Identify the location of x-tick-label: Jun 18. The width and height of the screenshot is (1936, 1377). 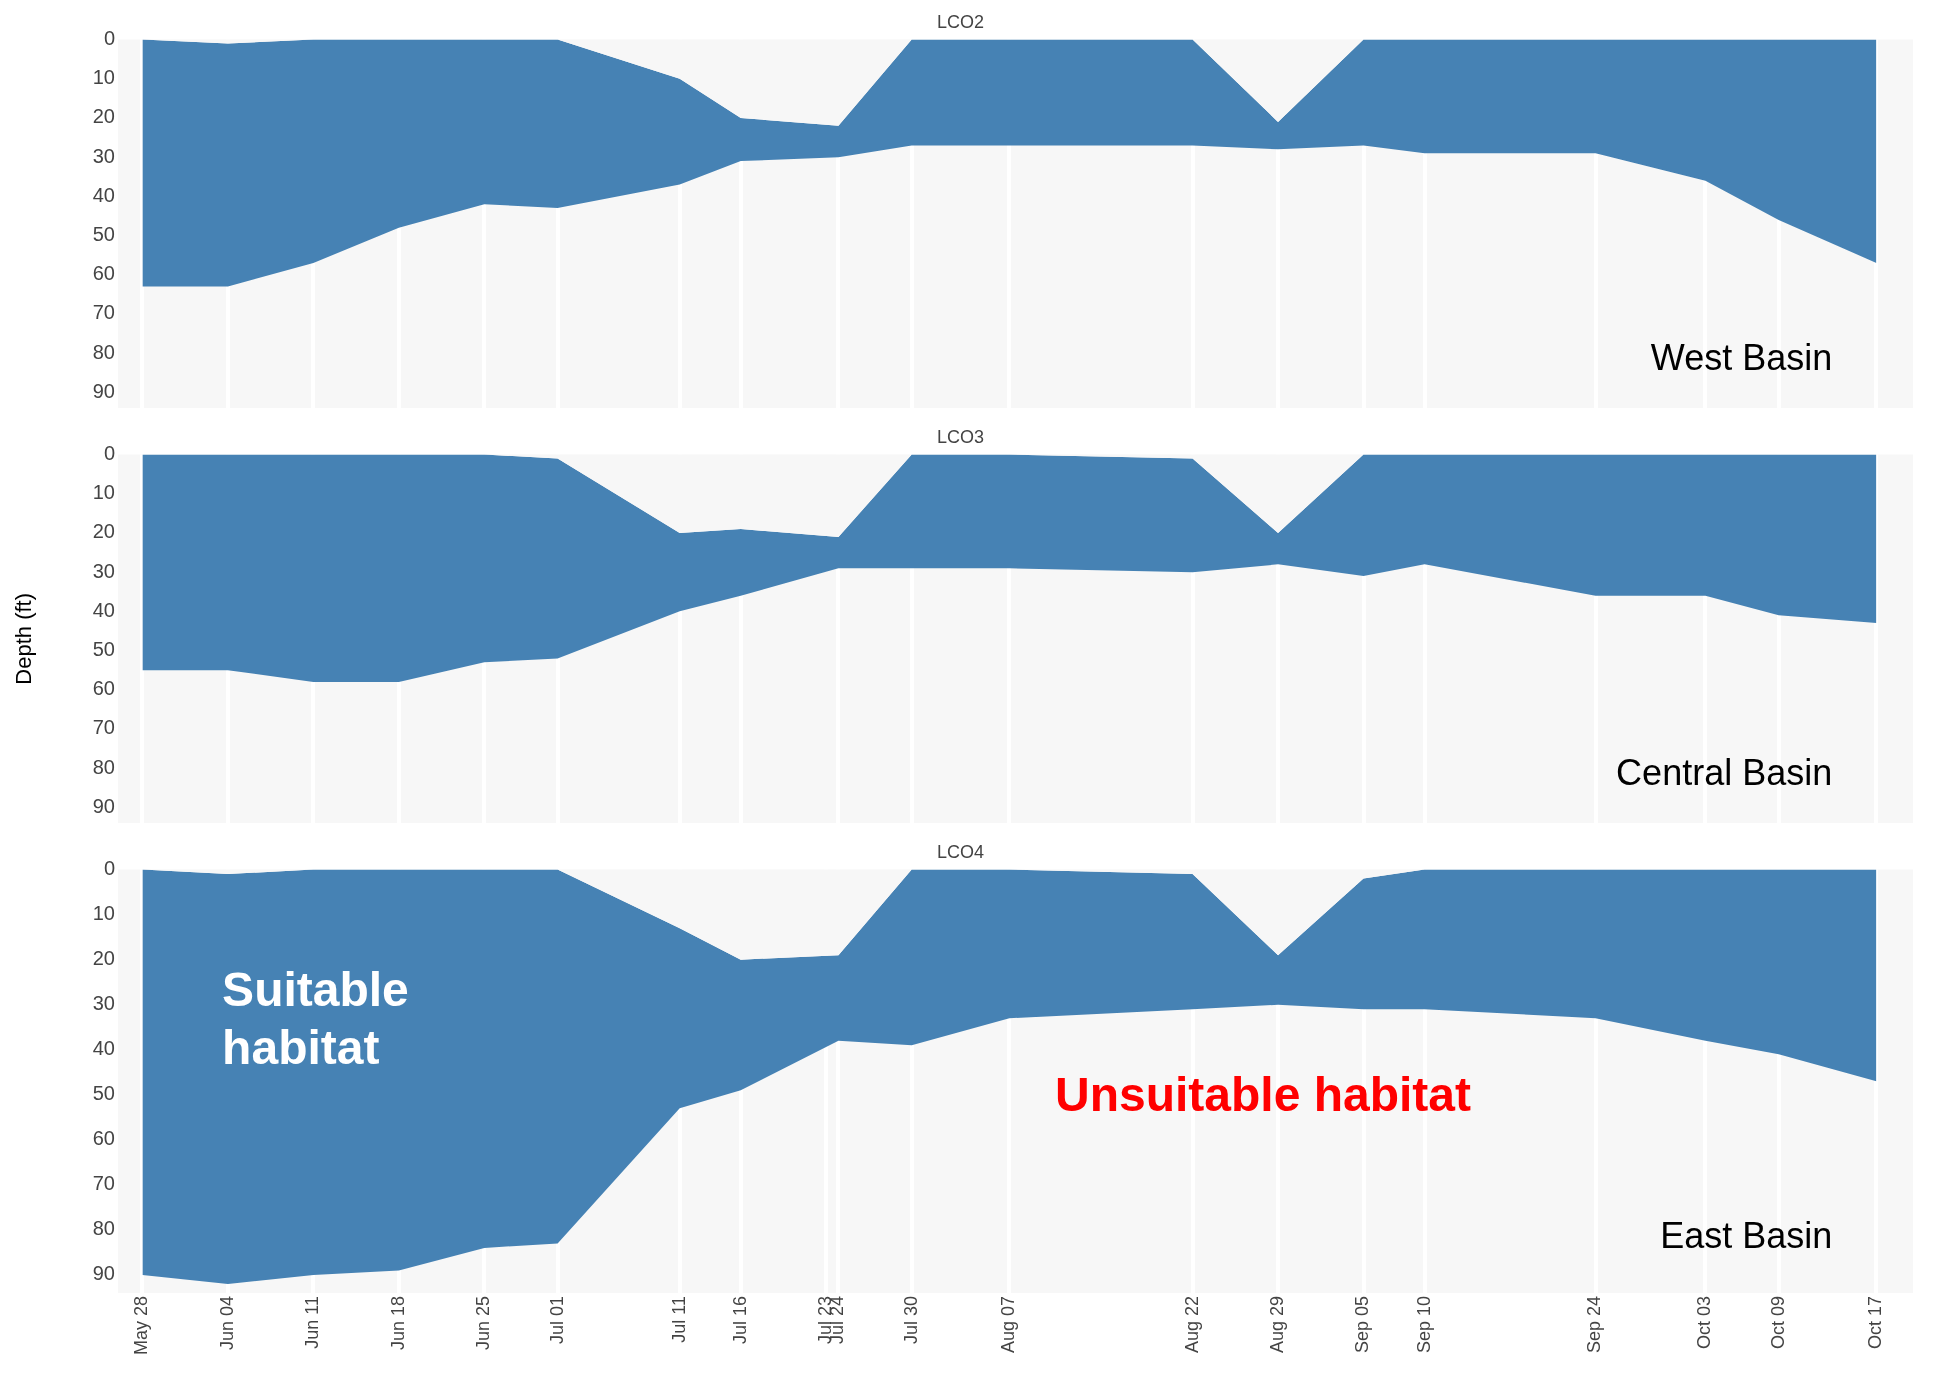
(397, 1323).